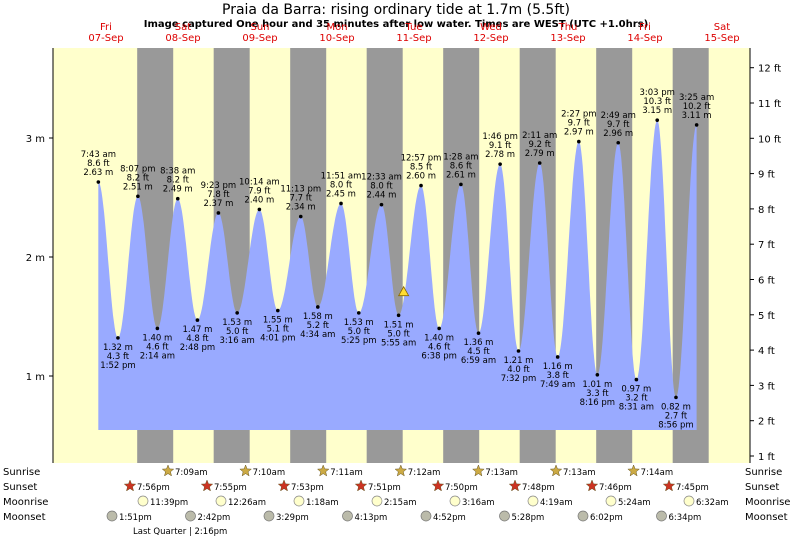 This screenshot has height=538, width=793. Describe the element at coordinates (568, 27) in the screenshot. I see `day-name: Thu` at that location.